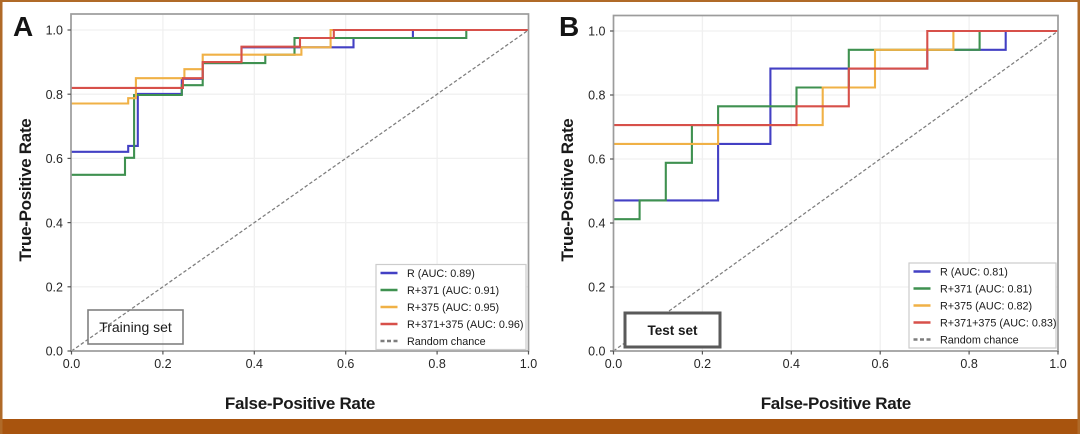  I want to click on svg-text: R+371+375 (AUC: 0.96), so click(465, 325).